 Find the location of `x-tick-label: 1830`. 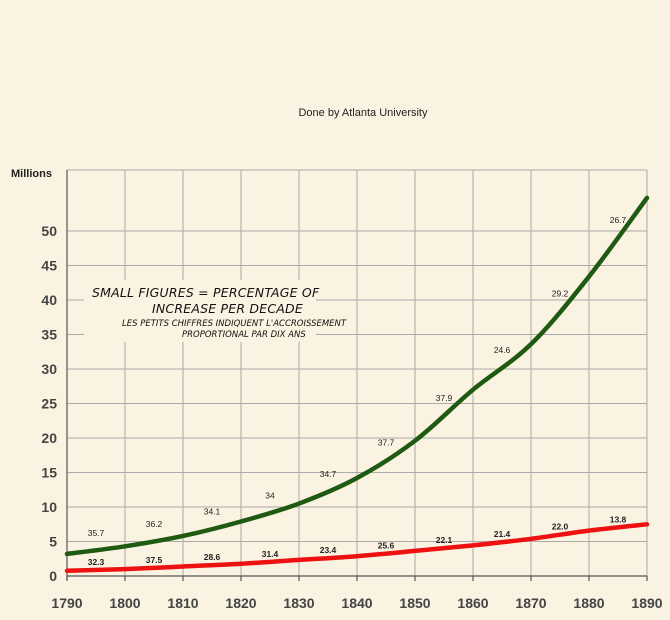

x-tick-label: 1830 is located at coordinates (298, 603).